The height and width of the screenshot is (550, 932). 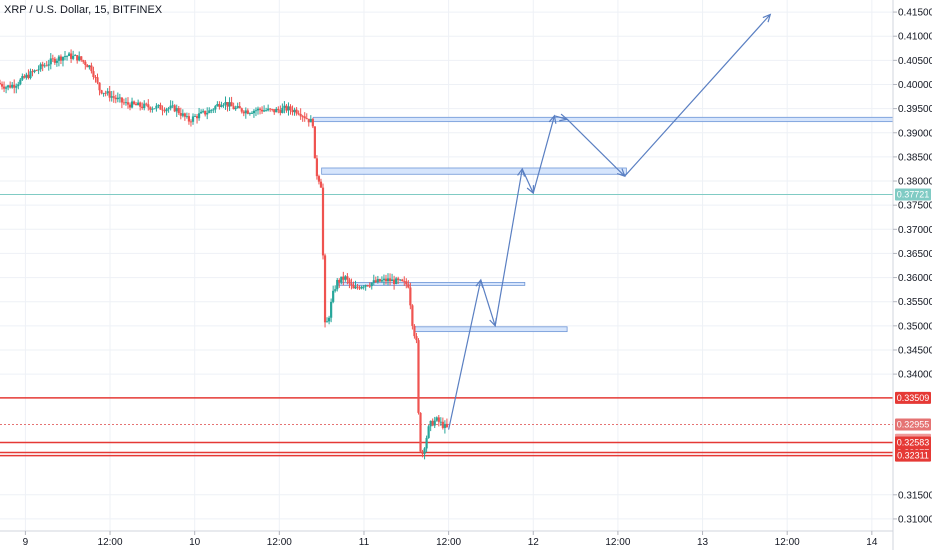 I want to click on y-tick-label: 0.39000, so click(x=915, y=133).